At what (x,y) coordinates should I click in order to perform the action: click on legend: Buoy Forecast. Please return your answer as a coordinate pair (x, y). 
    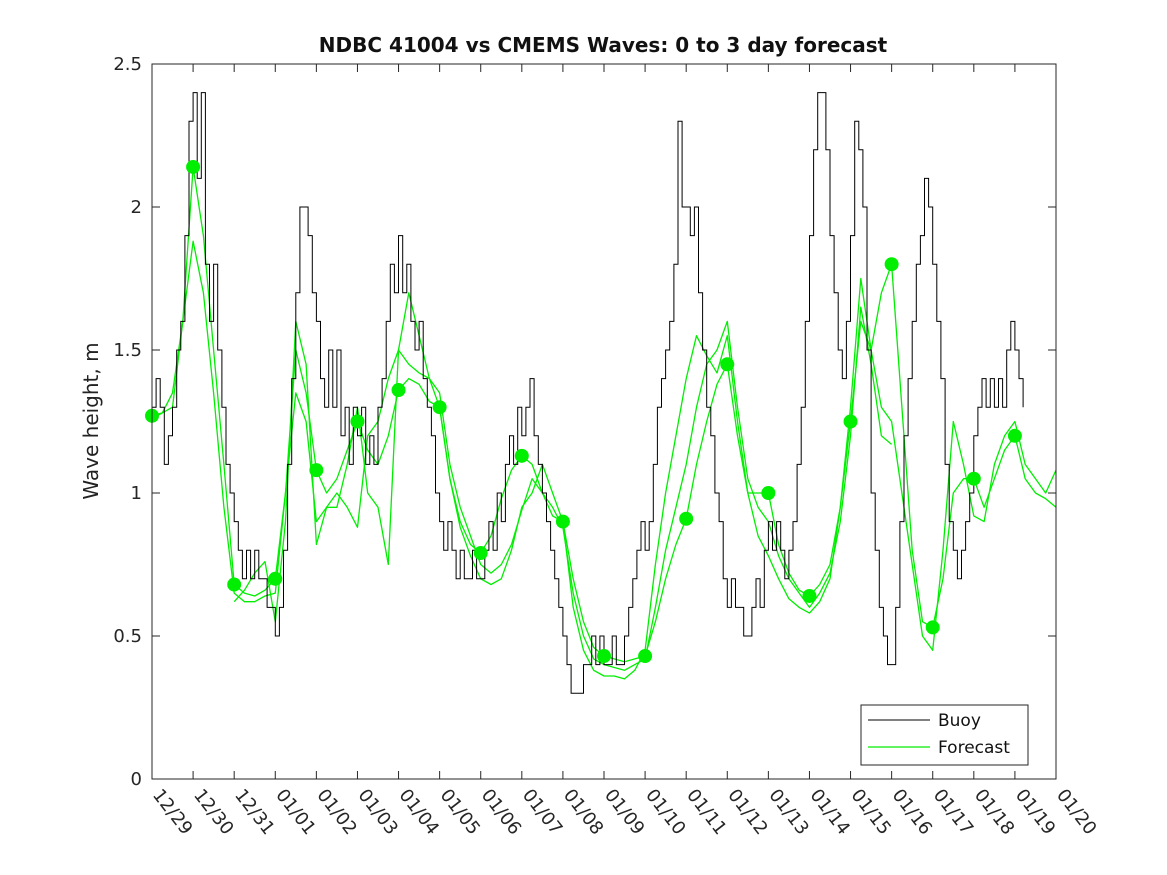
    Looking at the image, I should click on (944, 735).